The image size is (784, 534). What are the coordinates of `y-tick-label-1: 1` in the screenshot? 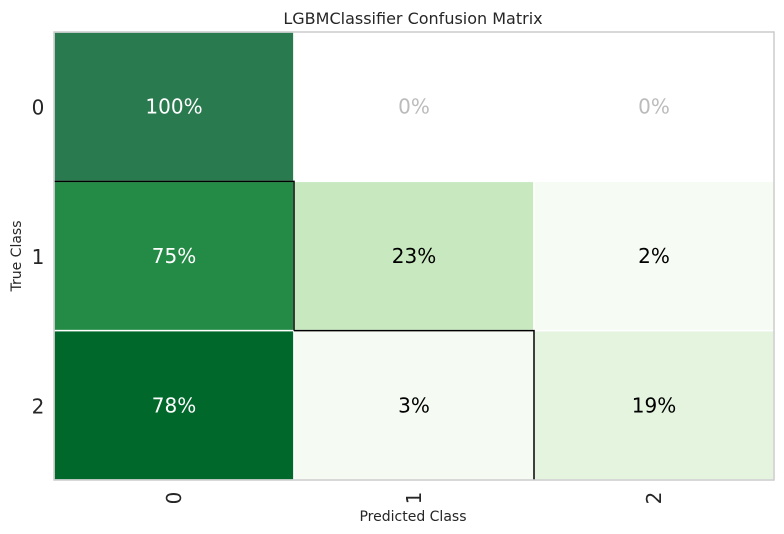 It's located at (38, 257).